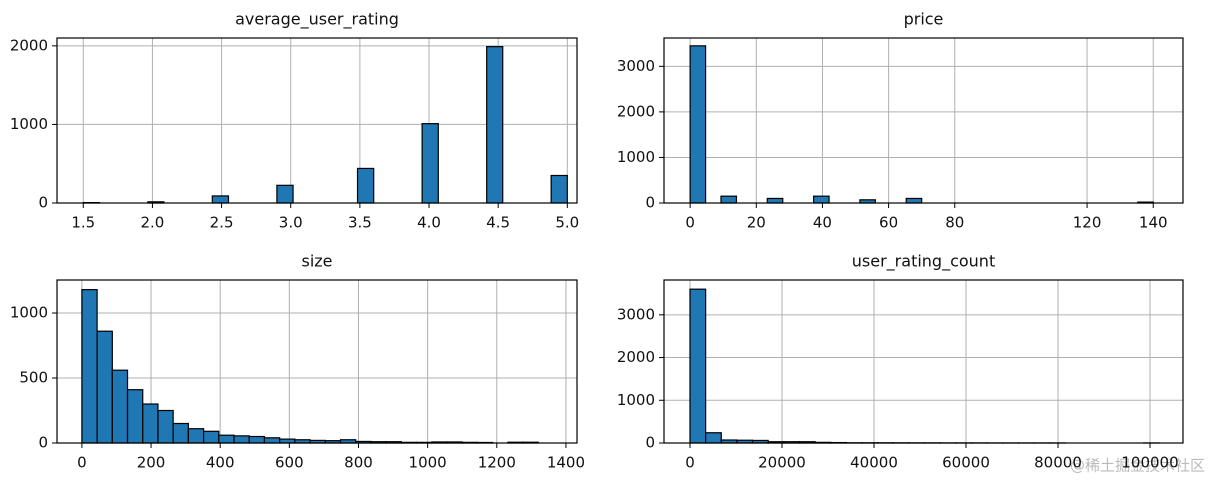 The width and height of the screenshot is (1214, 484). Describe the element at coordinates (1153, 223) in the screenshot. I see `x-tick-label: 140` at that location.